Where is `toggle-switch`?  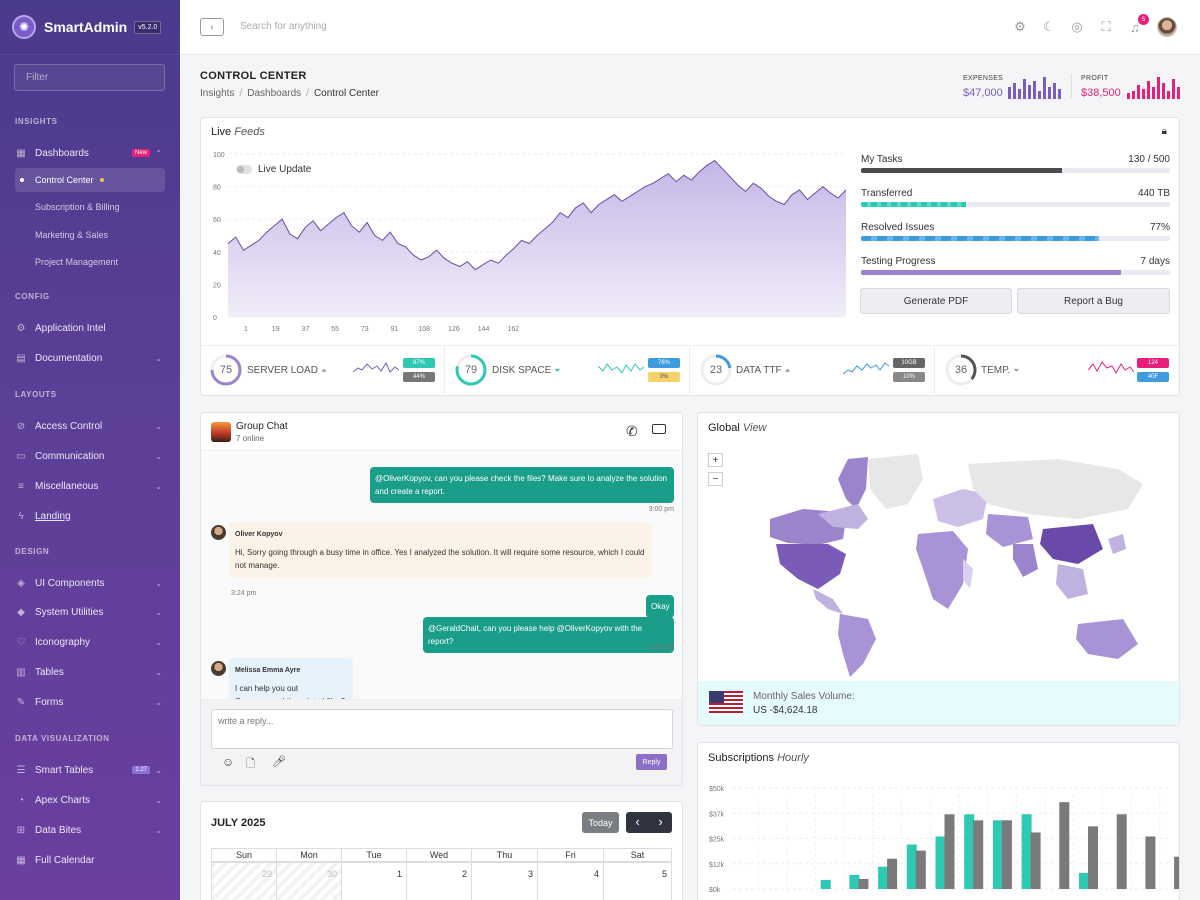
toggle-switch is located at coordinates (244, 169).